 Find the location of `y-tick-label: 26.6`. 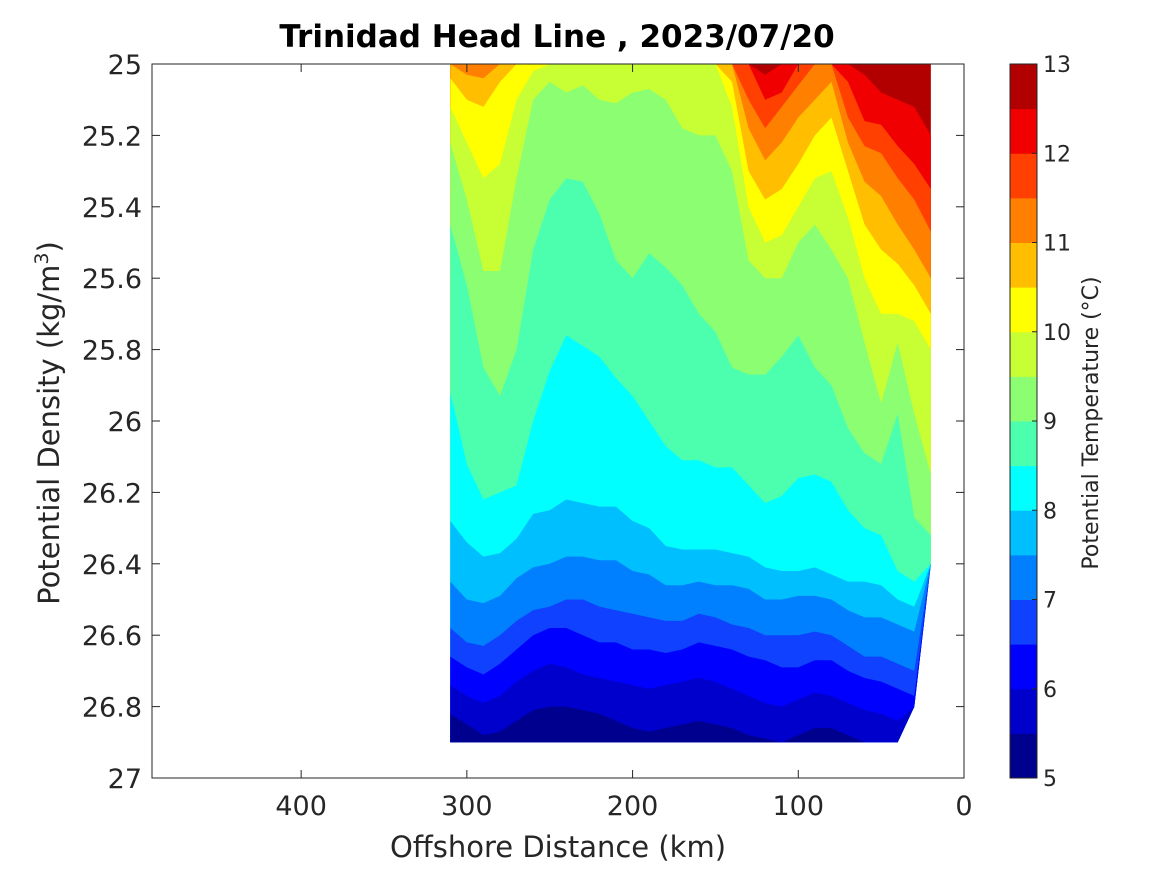

y-tick-label: 26.6 is located at coordinates (112, 636).